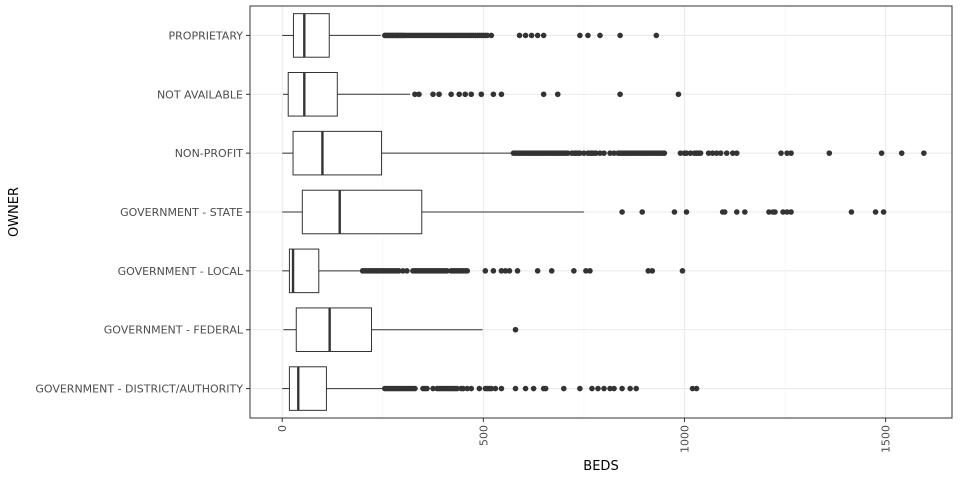 Image resolution: width=960 pixels, height=480 pixels. Describe the element at coordinates (584, 212) in the screenshot. I see `box-government-state` at that location.